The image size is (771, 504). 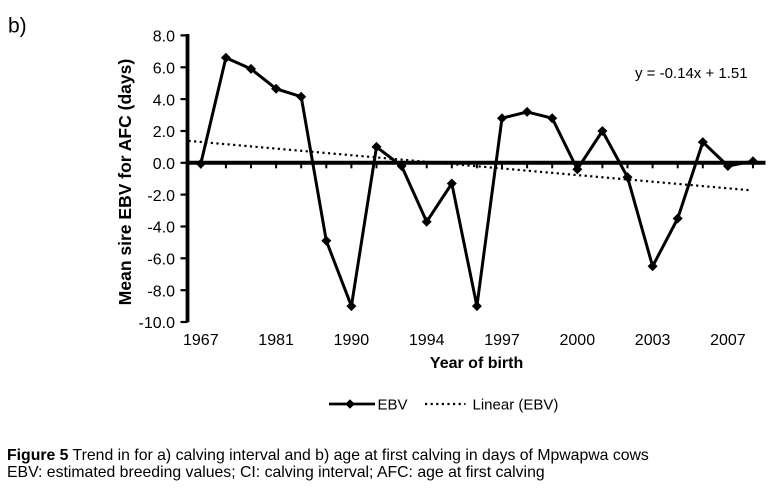 I want to click on svg-text: b), so click(x=17, y=26).